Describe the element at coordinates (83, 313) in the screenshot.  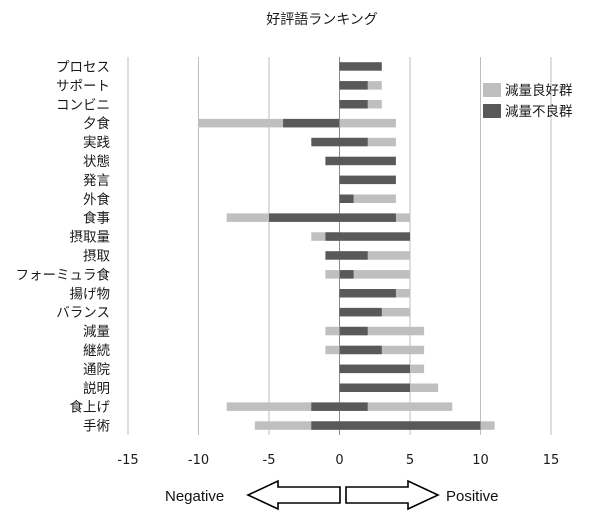
I see `category-label: バランス` at that location.